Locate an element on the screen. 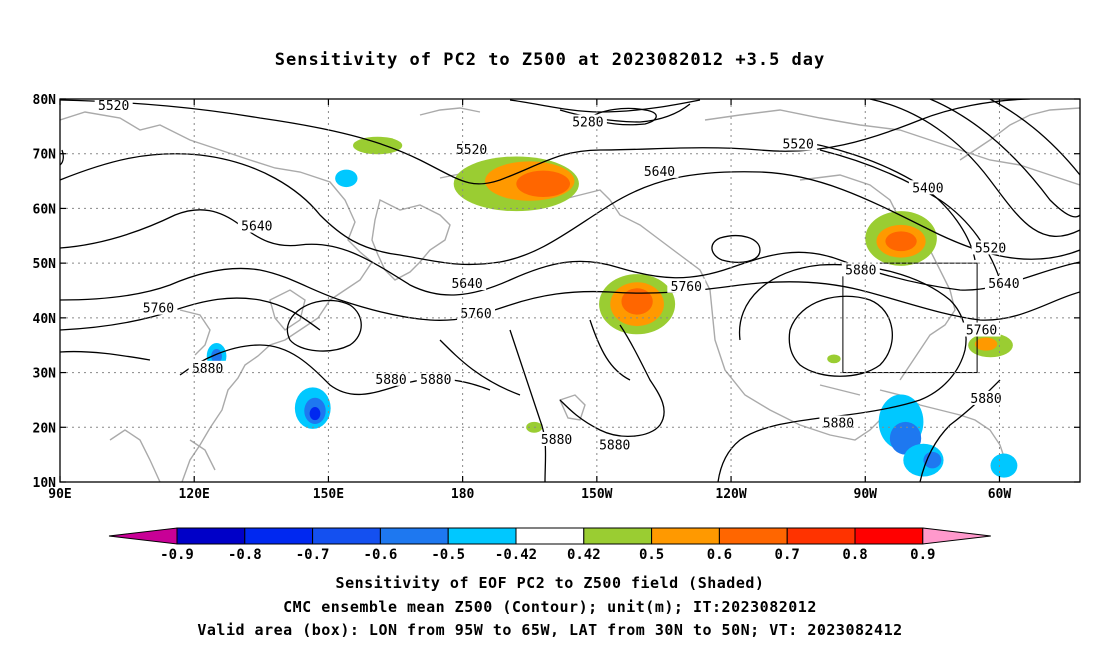  lat-tick-label: 60N is located at coordinates (45, 209).